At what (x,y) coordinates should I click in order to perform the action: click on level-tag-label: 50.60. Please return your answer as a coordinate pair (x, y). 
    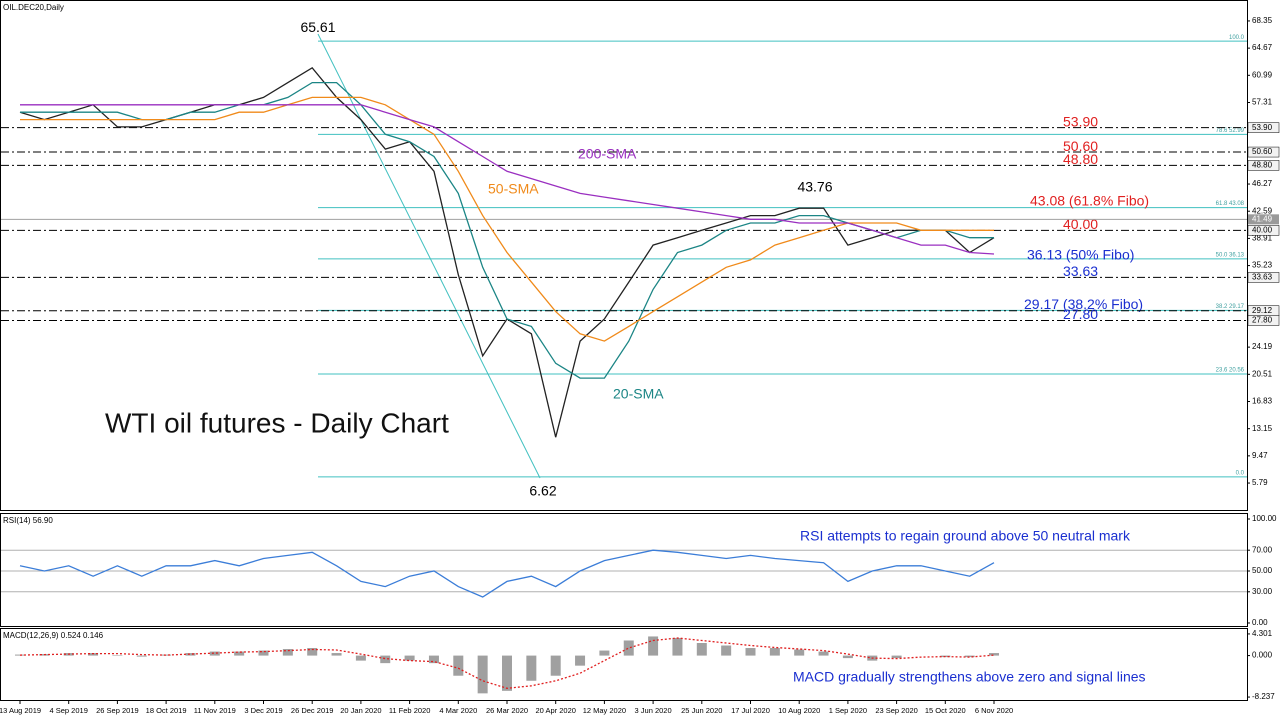
    Looking at the image, I should click on (1262, 151).